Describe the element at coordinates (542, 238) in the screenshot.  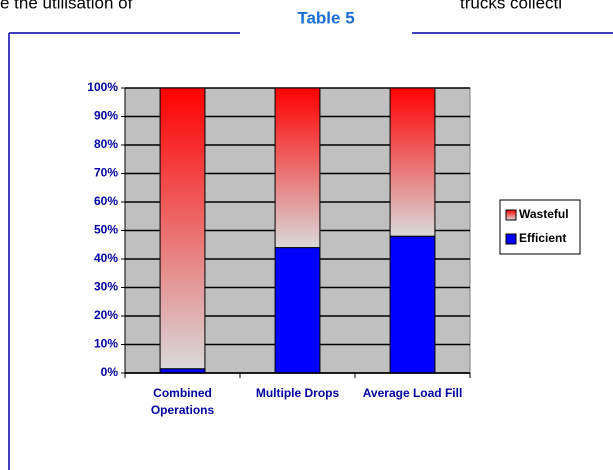
I see `legend-label: Efficient` at that location.